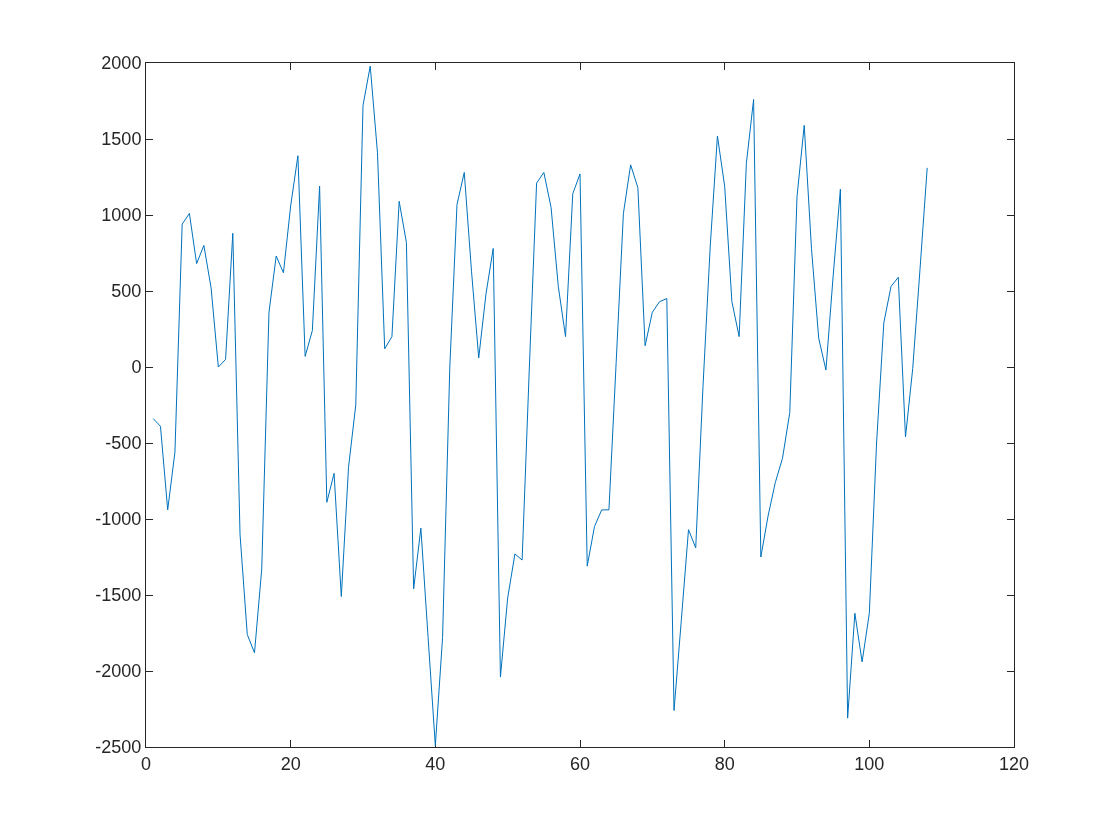 The image size is (1120, 840). Describe the element at coordinates (580, 763) in the screenshot. I see `x-tick-label: 60` at that location.